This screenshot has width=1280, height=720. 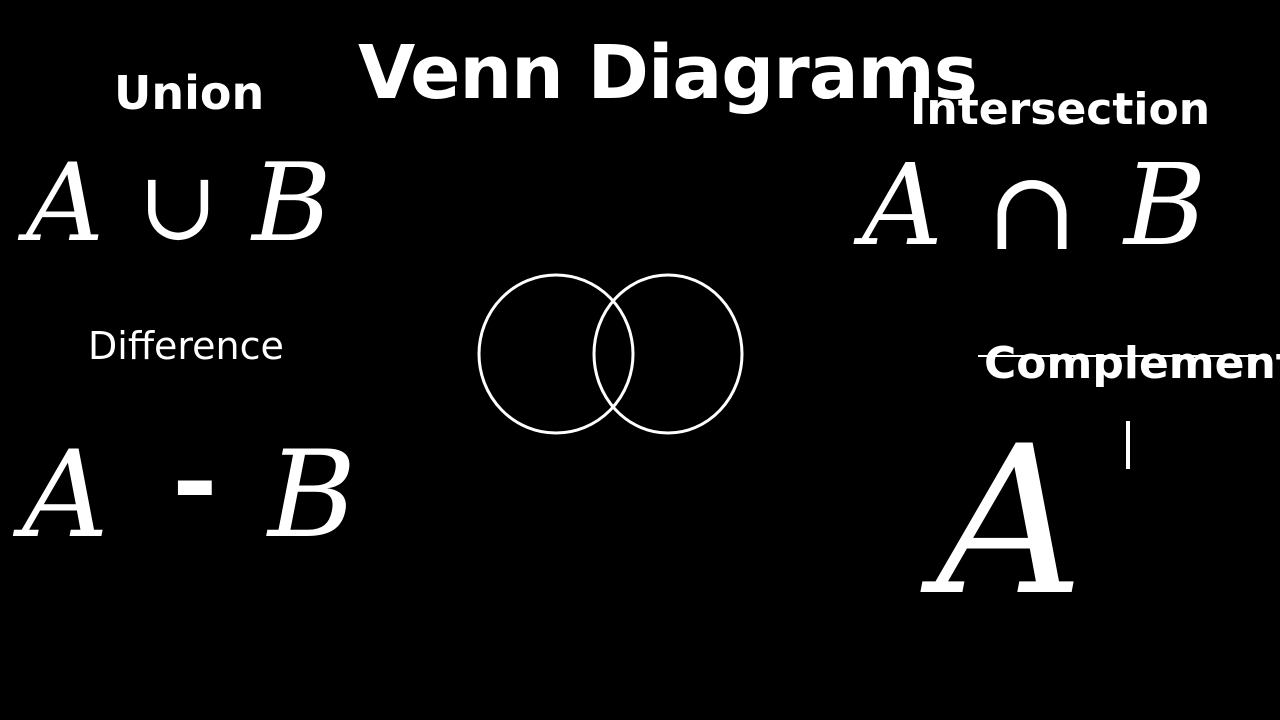 I want to click on page-title: Venn Diagrams, so click(x=668, y=73).